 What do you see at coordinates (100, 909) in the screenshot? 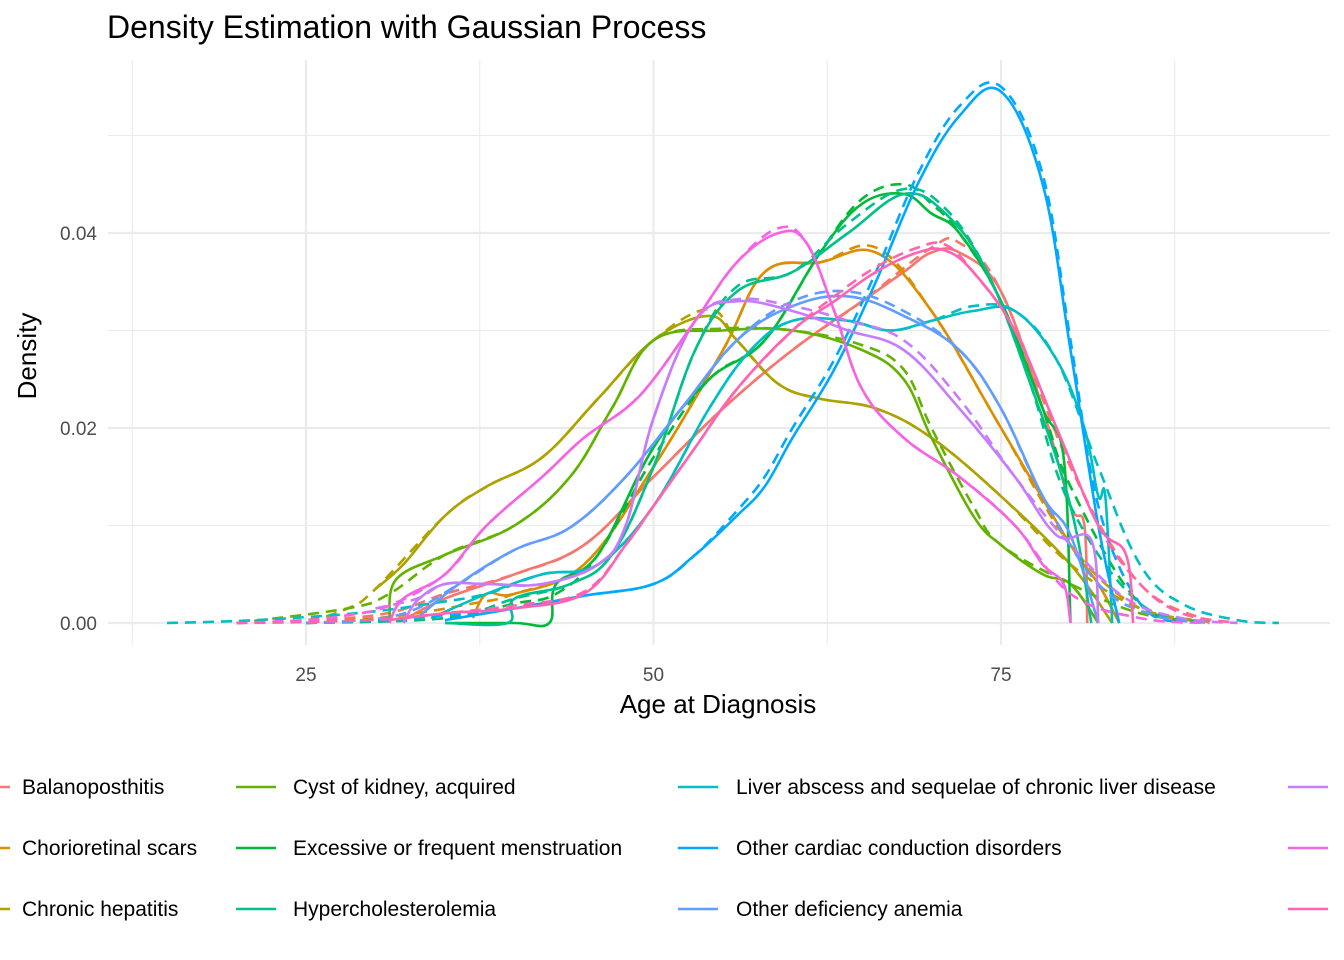
I see `legend-label: Chronic hepatitis` at bounding box center [100, 909].